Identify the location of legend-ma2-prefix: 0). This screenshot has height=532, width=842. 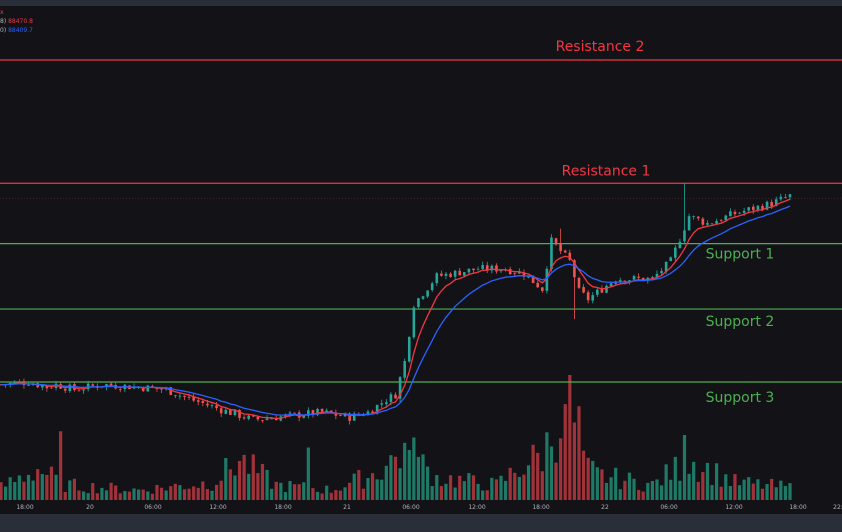
(3, 30).